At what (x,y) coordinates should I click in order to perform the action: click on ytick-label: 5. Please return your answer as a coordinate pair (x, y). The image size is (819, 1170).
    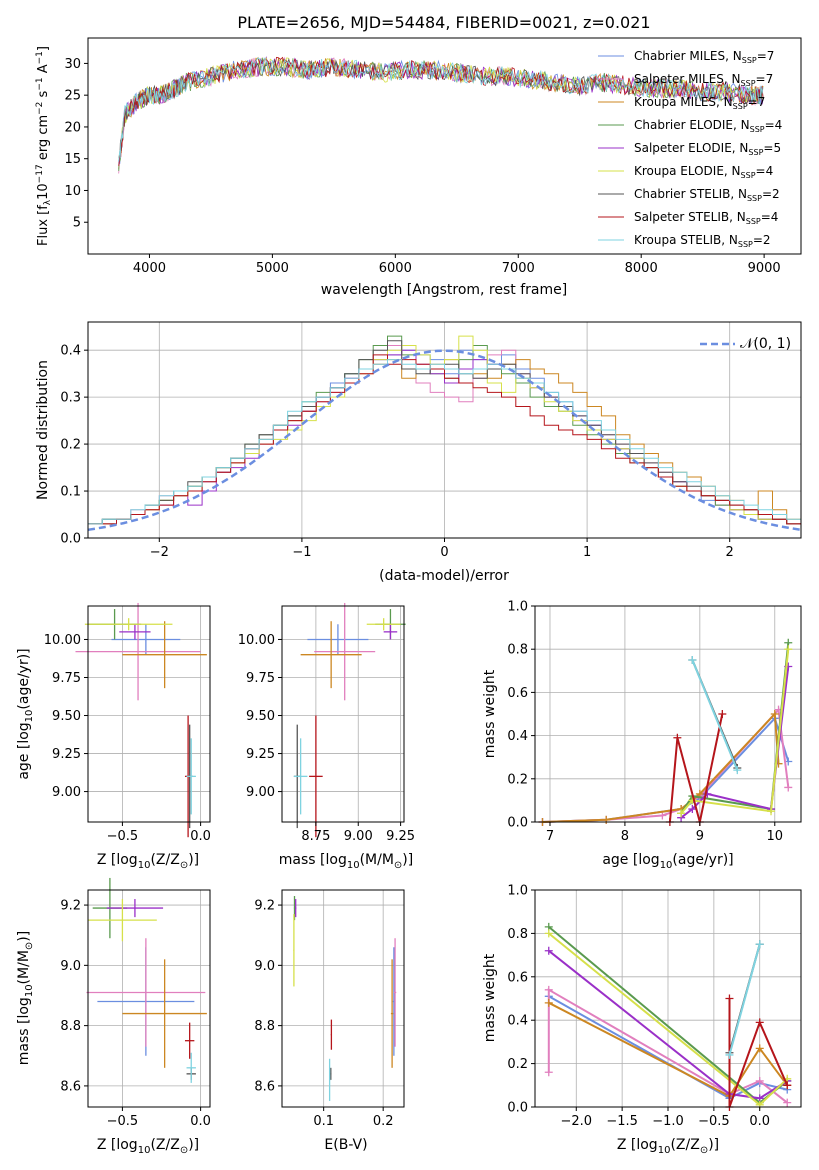
    Looking at the image, I should click on (77, 223).